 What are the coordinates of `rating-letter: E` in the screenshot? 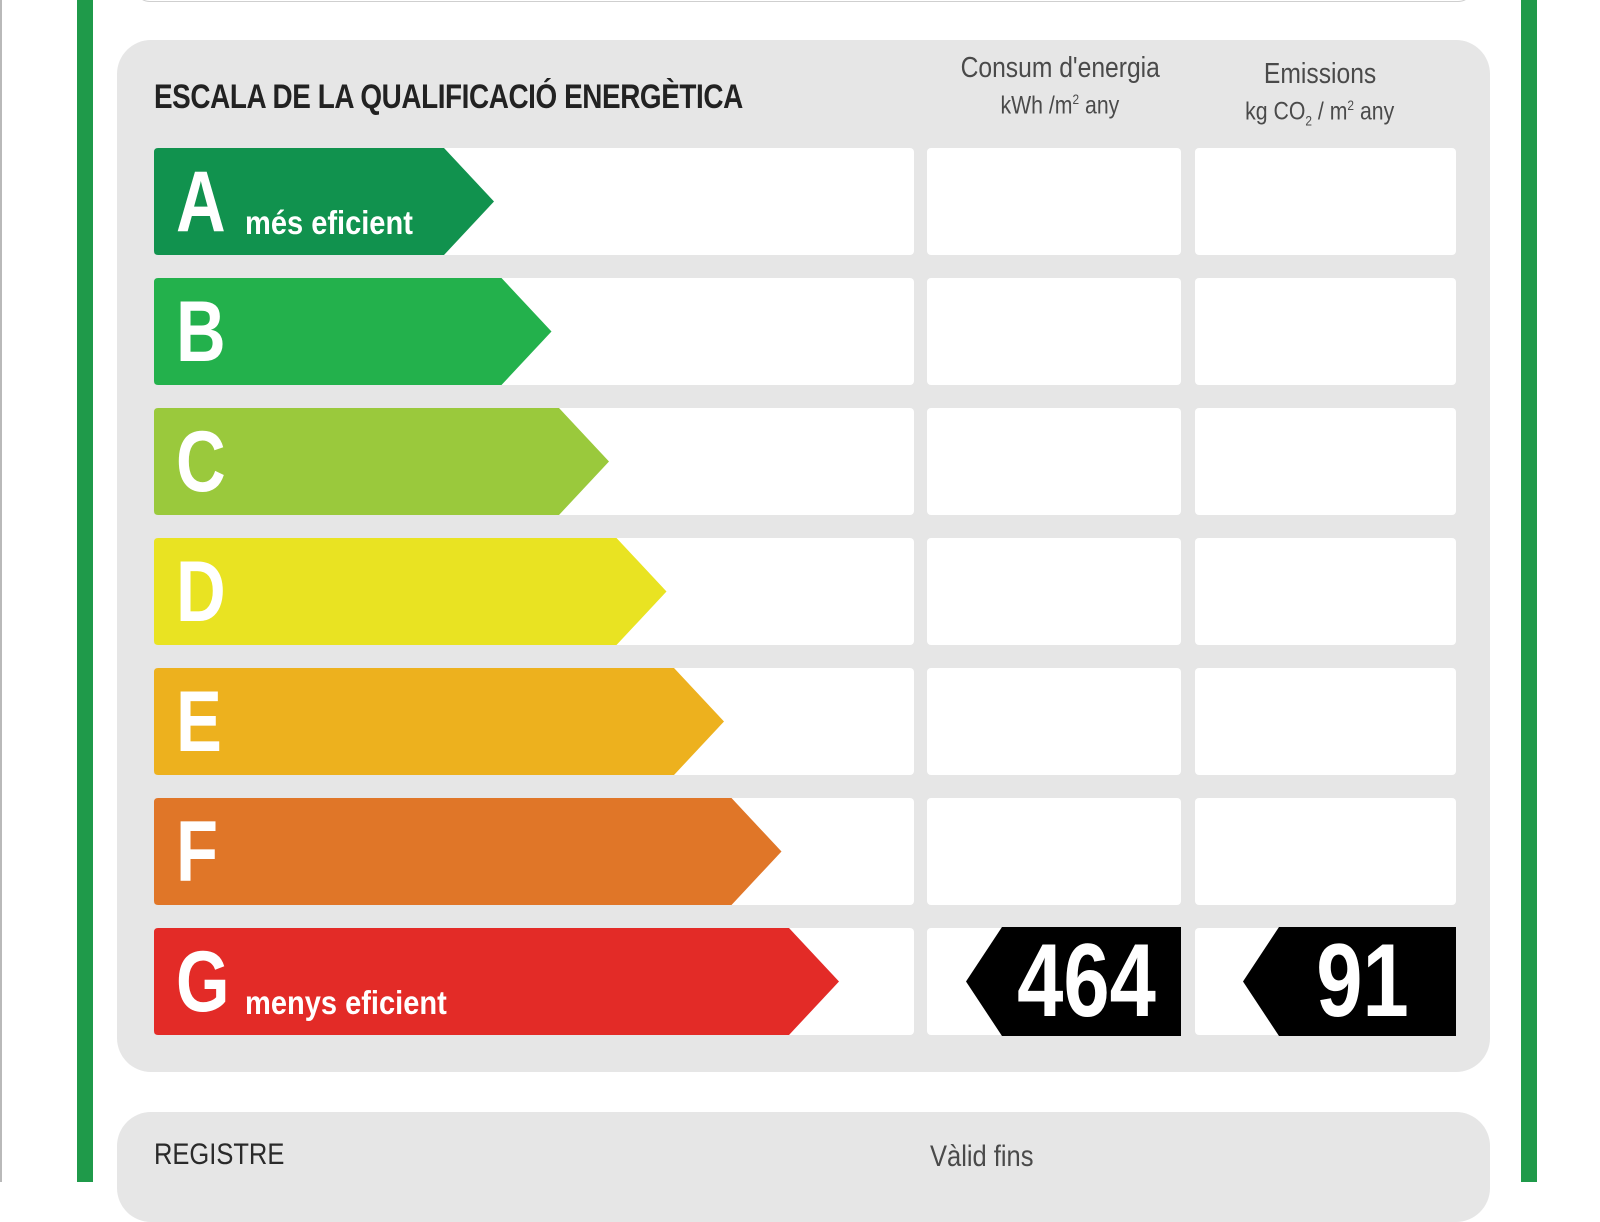 It's located at (199, 722).